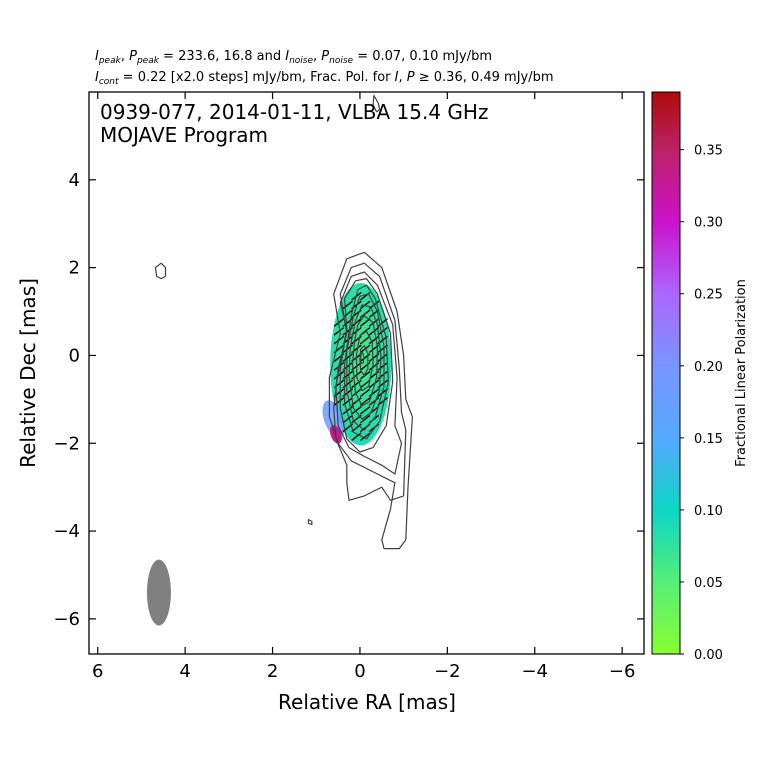 The height and width of the screenshot is (760, 760). Describe the element at coordinates (666, 373) in the screenshot. I see `colorbar` at that location.